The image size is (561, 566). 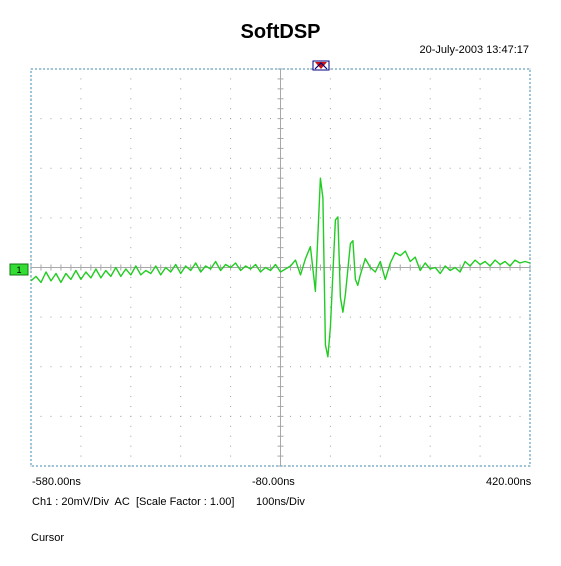 I want to click on cursor-label: Cursor, so click(x=48, y=538).